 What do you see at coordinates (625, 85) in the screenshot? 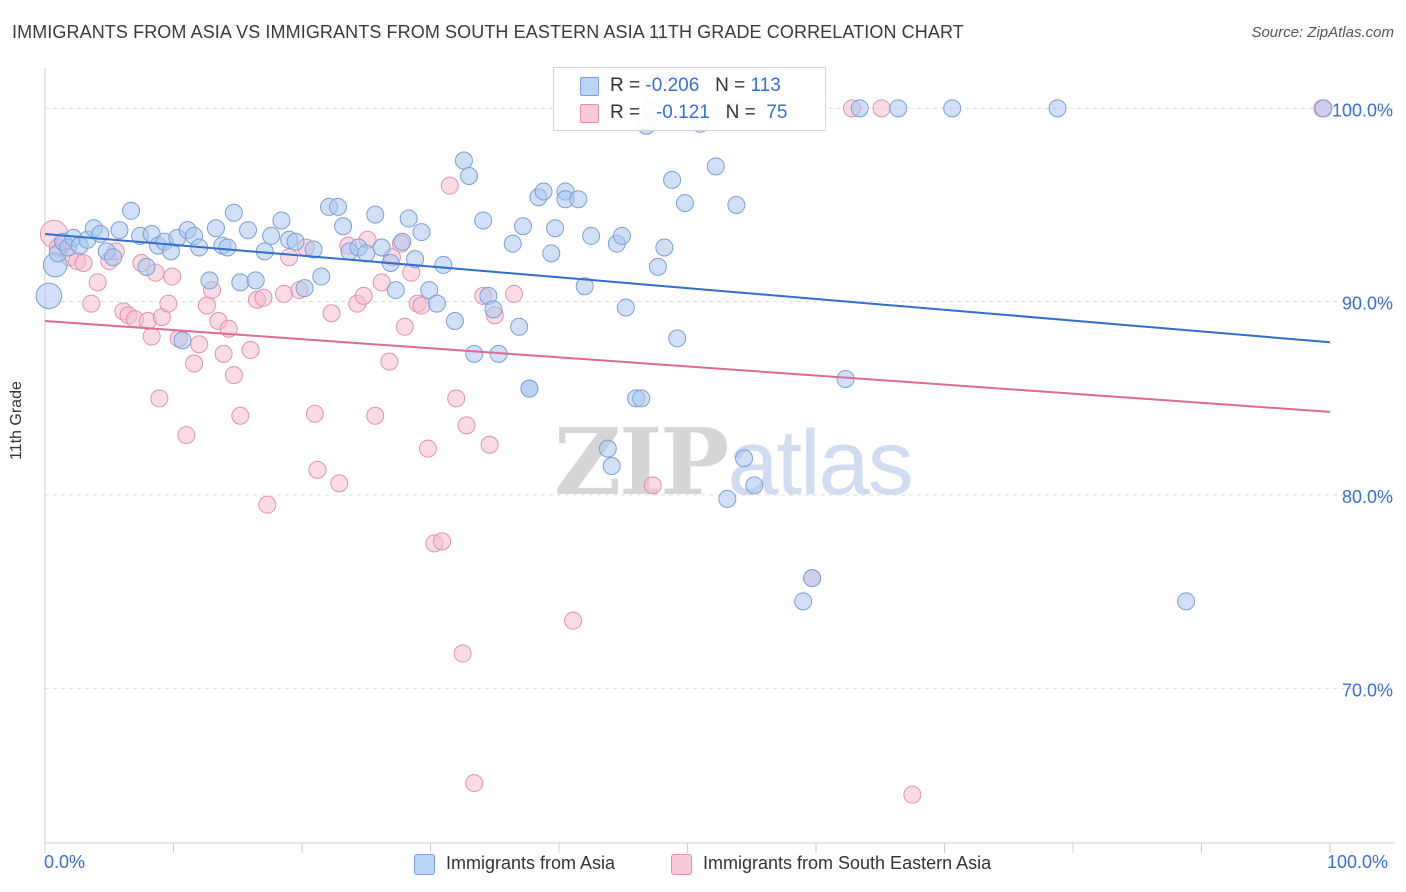
I see `r-label: R =` at bounding box center [625, 85].